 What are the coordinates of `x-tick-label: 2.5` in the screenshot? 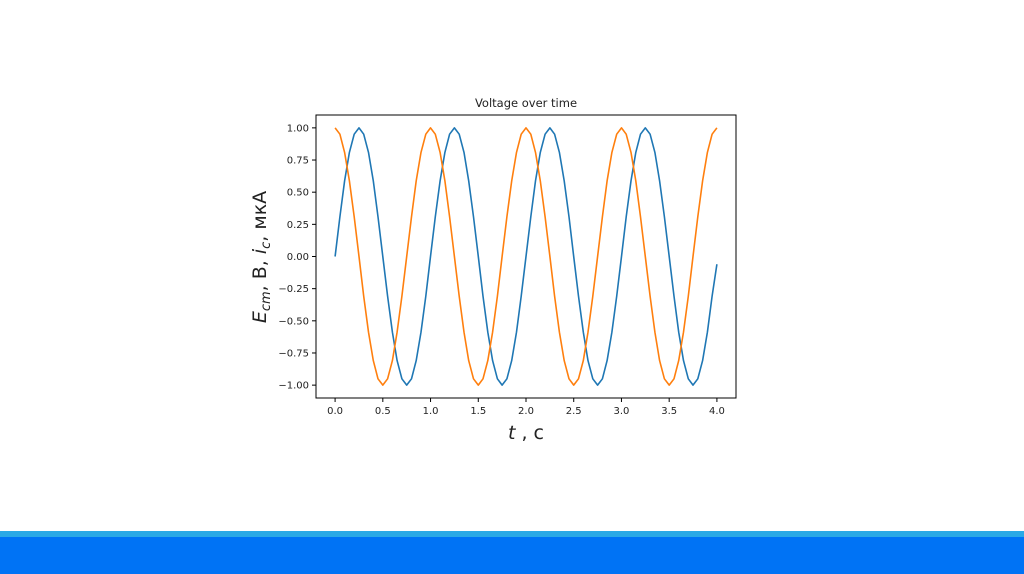 It's located at (574, 411).